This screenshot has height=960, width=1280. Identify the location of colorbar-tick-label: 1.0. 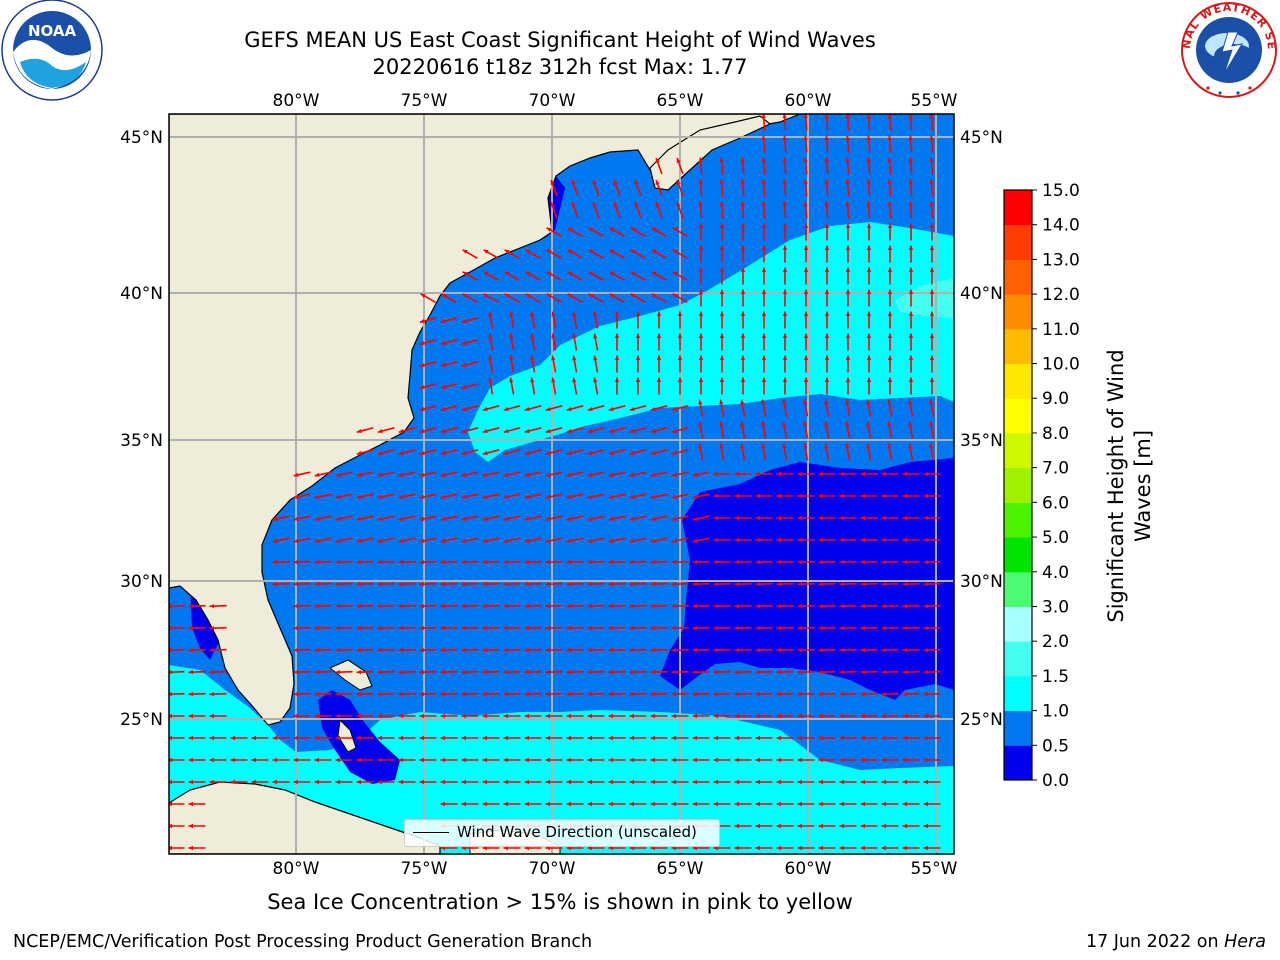
(1055, 712).